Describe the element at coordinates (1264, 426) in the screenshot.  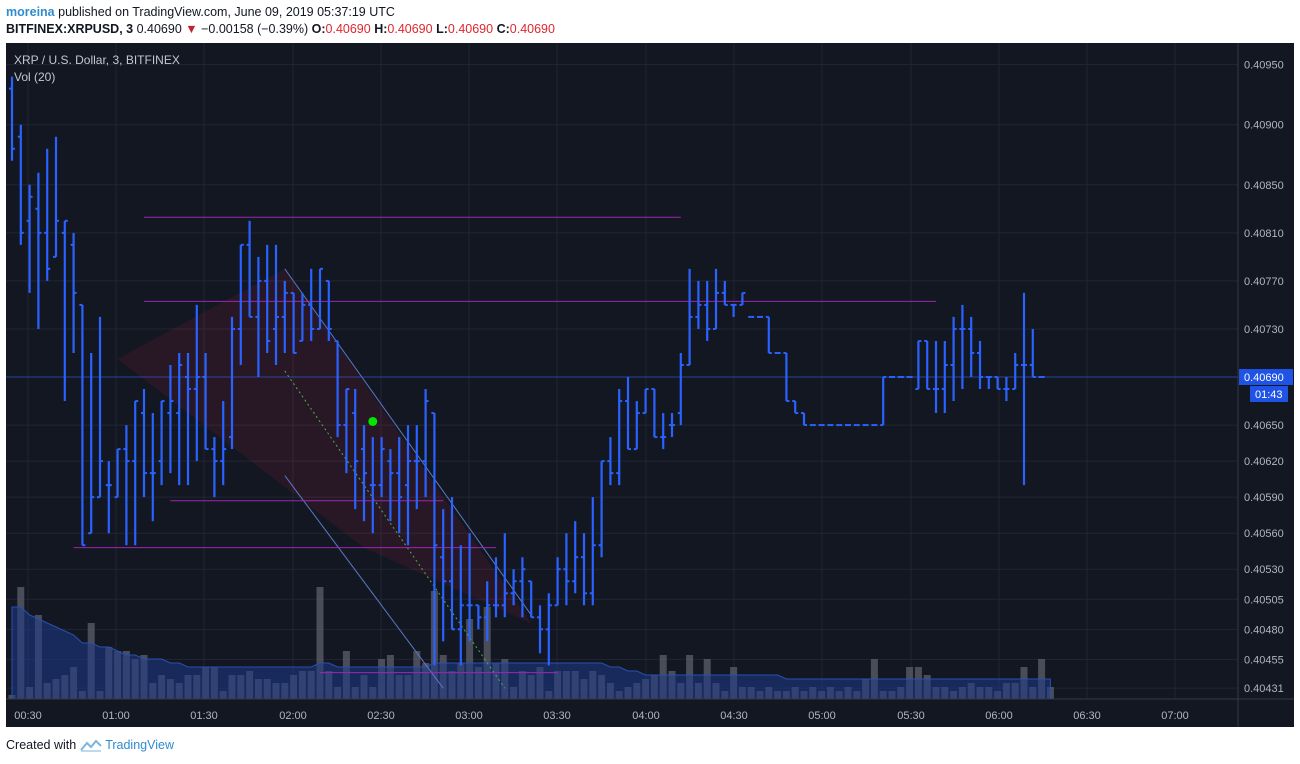
I see `y-tick-label: 0.40650` at that location.